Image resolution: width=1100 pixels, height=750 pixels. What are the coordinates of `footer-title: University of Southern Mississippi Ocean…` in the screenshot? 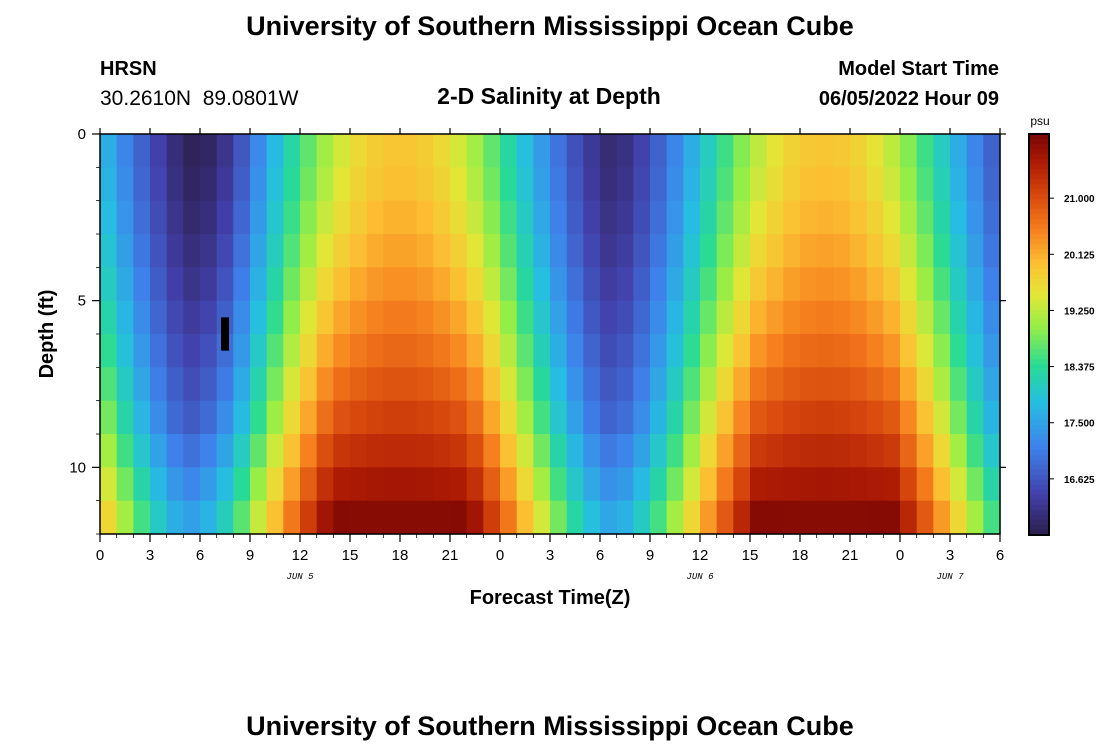 It's located at (550, 726).